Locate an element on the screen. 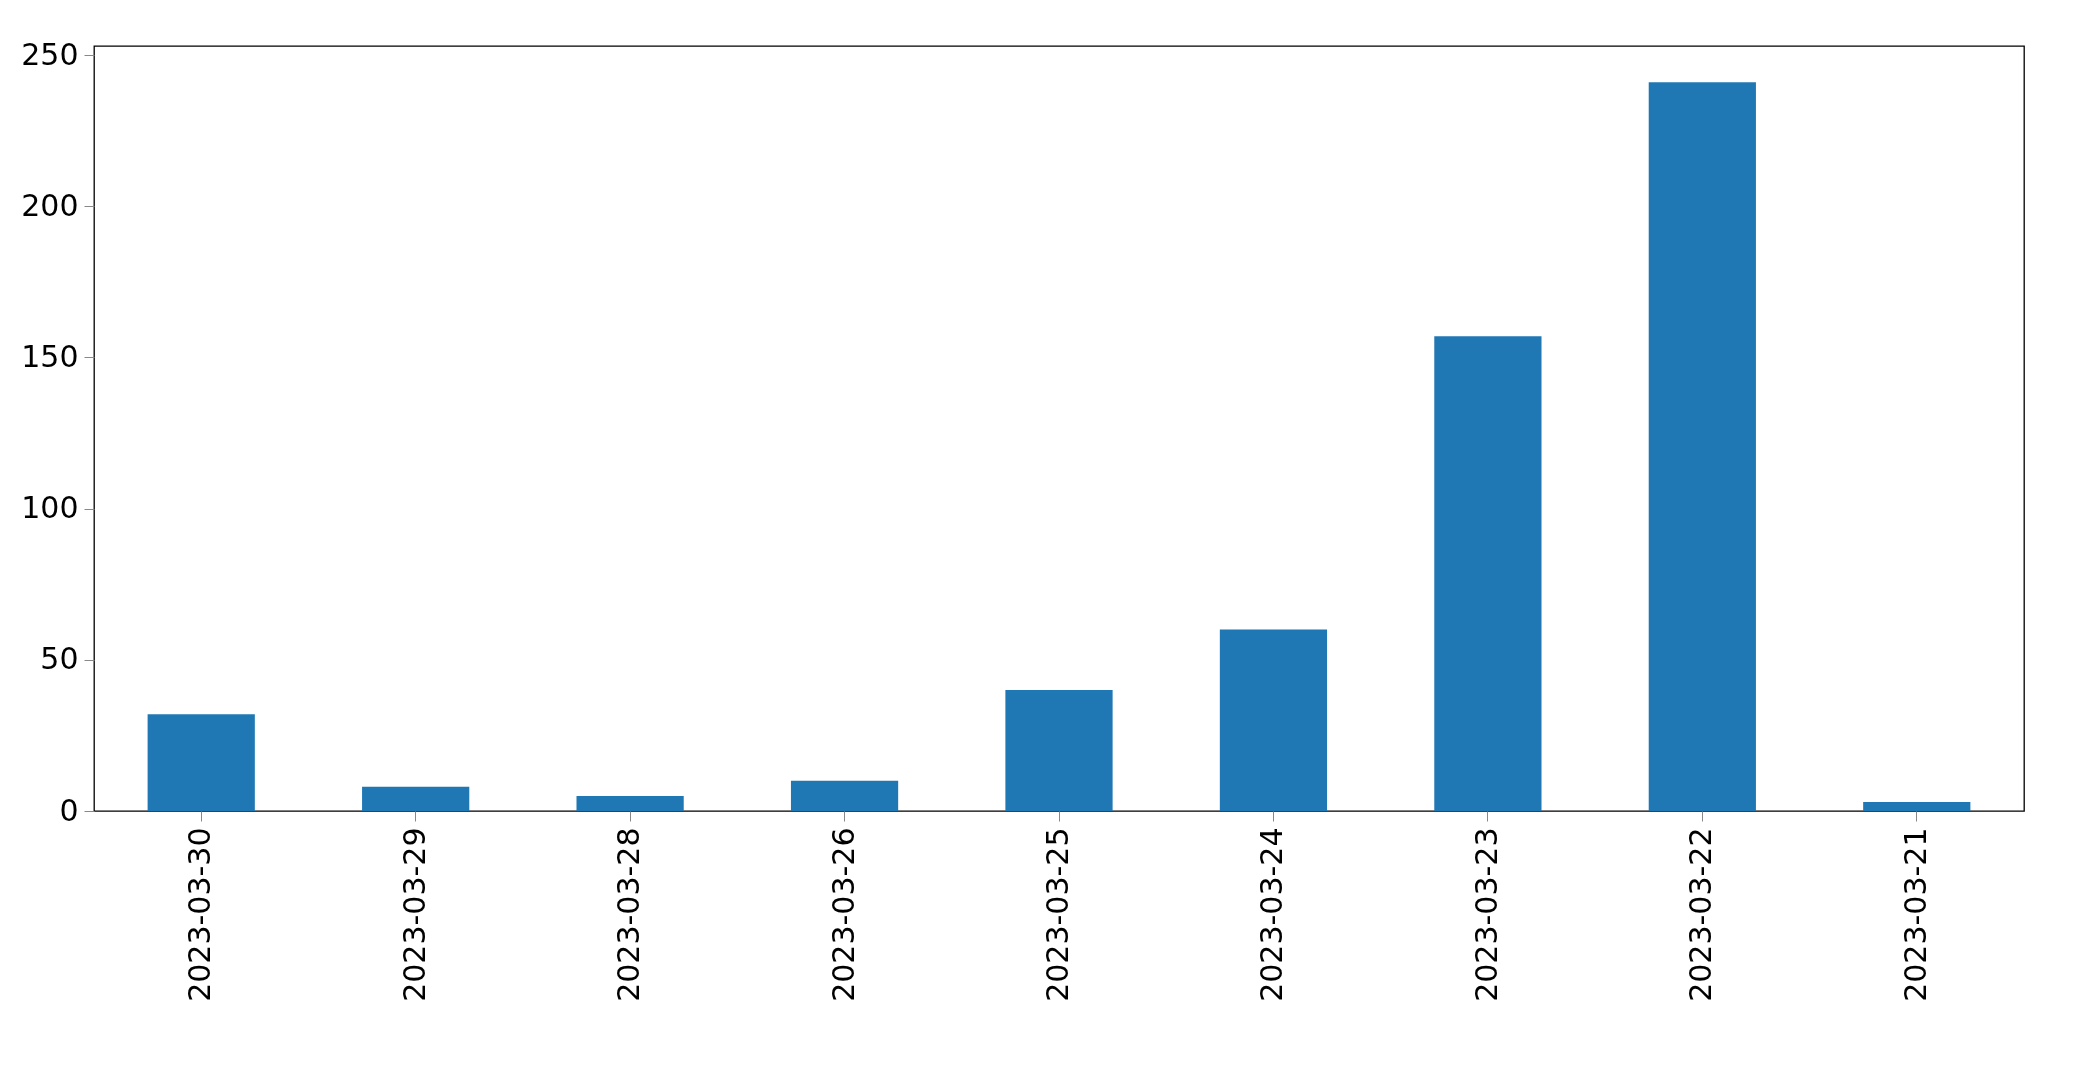 The image size is (2093, 1066). y-tick-label: 200 is located at coordinates (50, 205).